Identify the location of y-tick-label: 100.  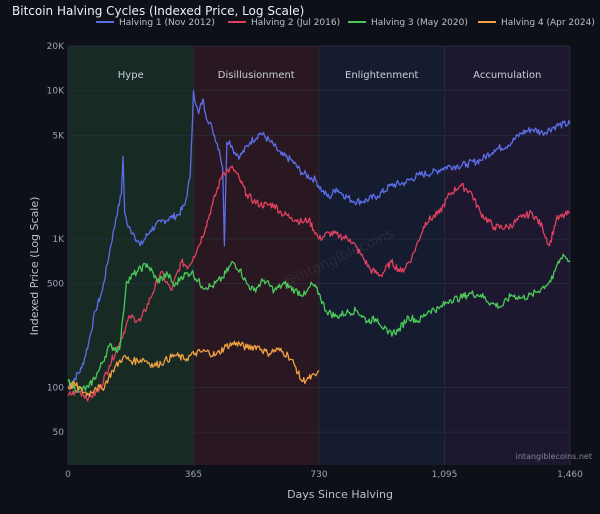
(55, 388).